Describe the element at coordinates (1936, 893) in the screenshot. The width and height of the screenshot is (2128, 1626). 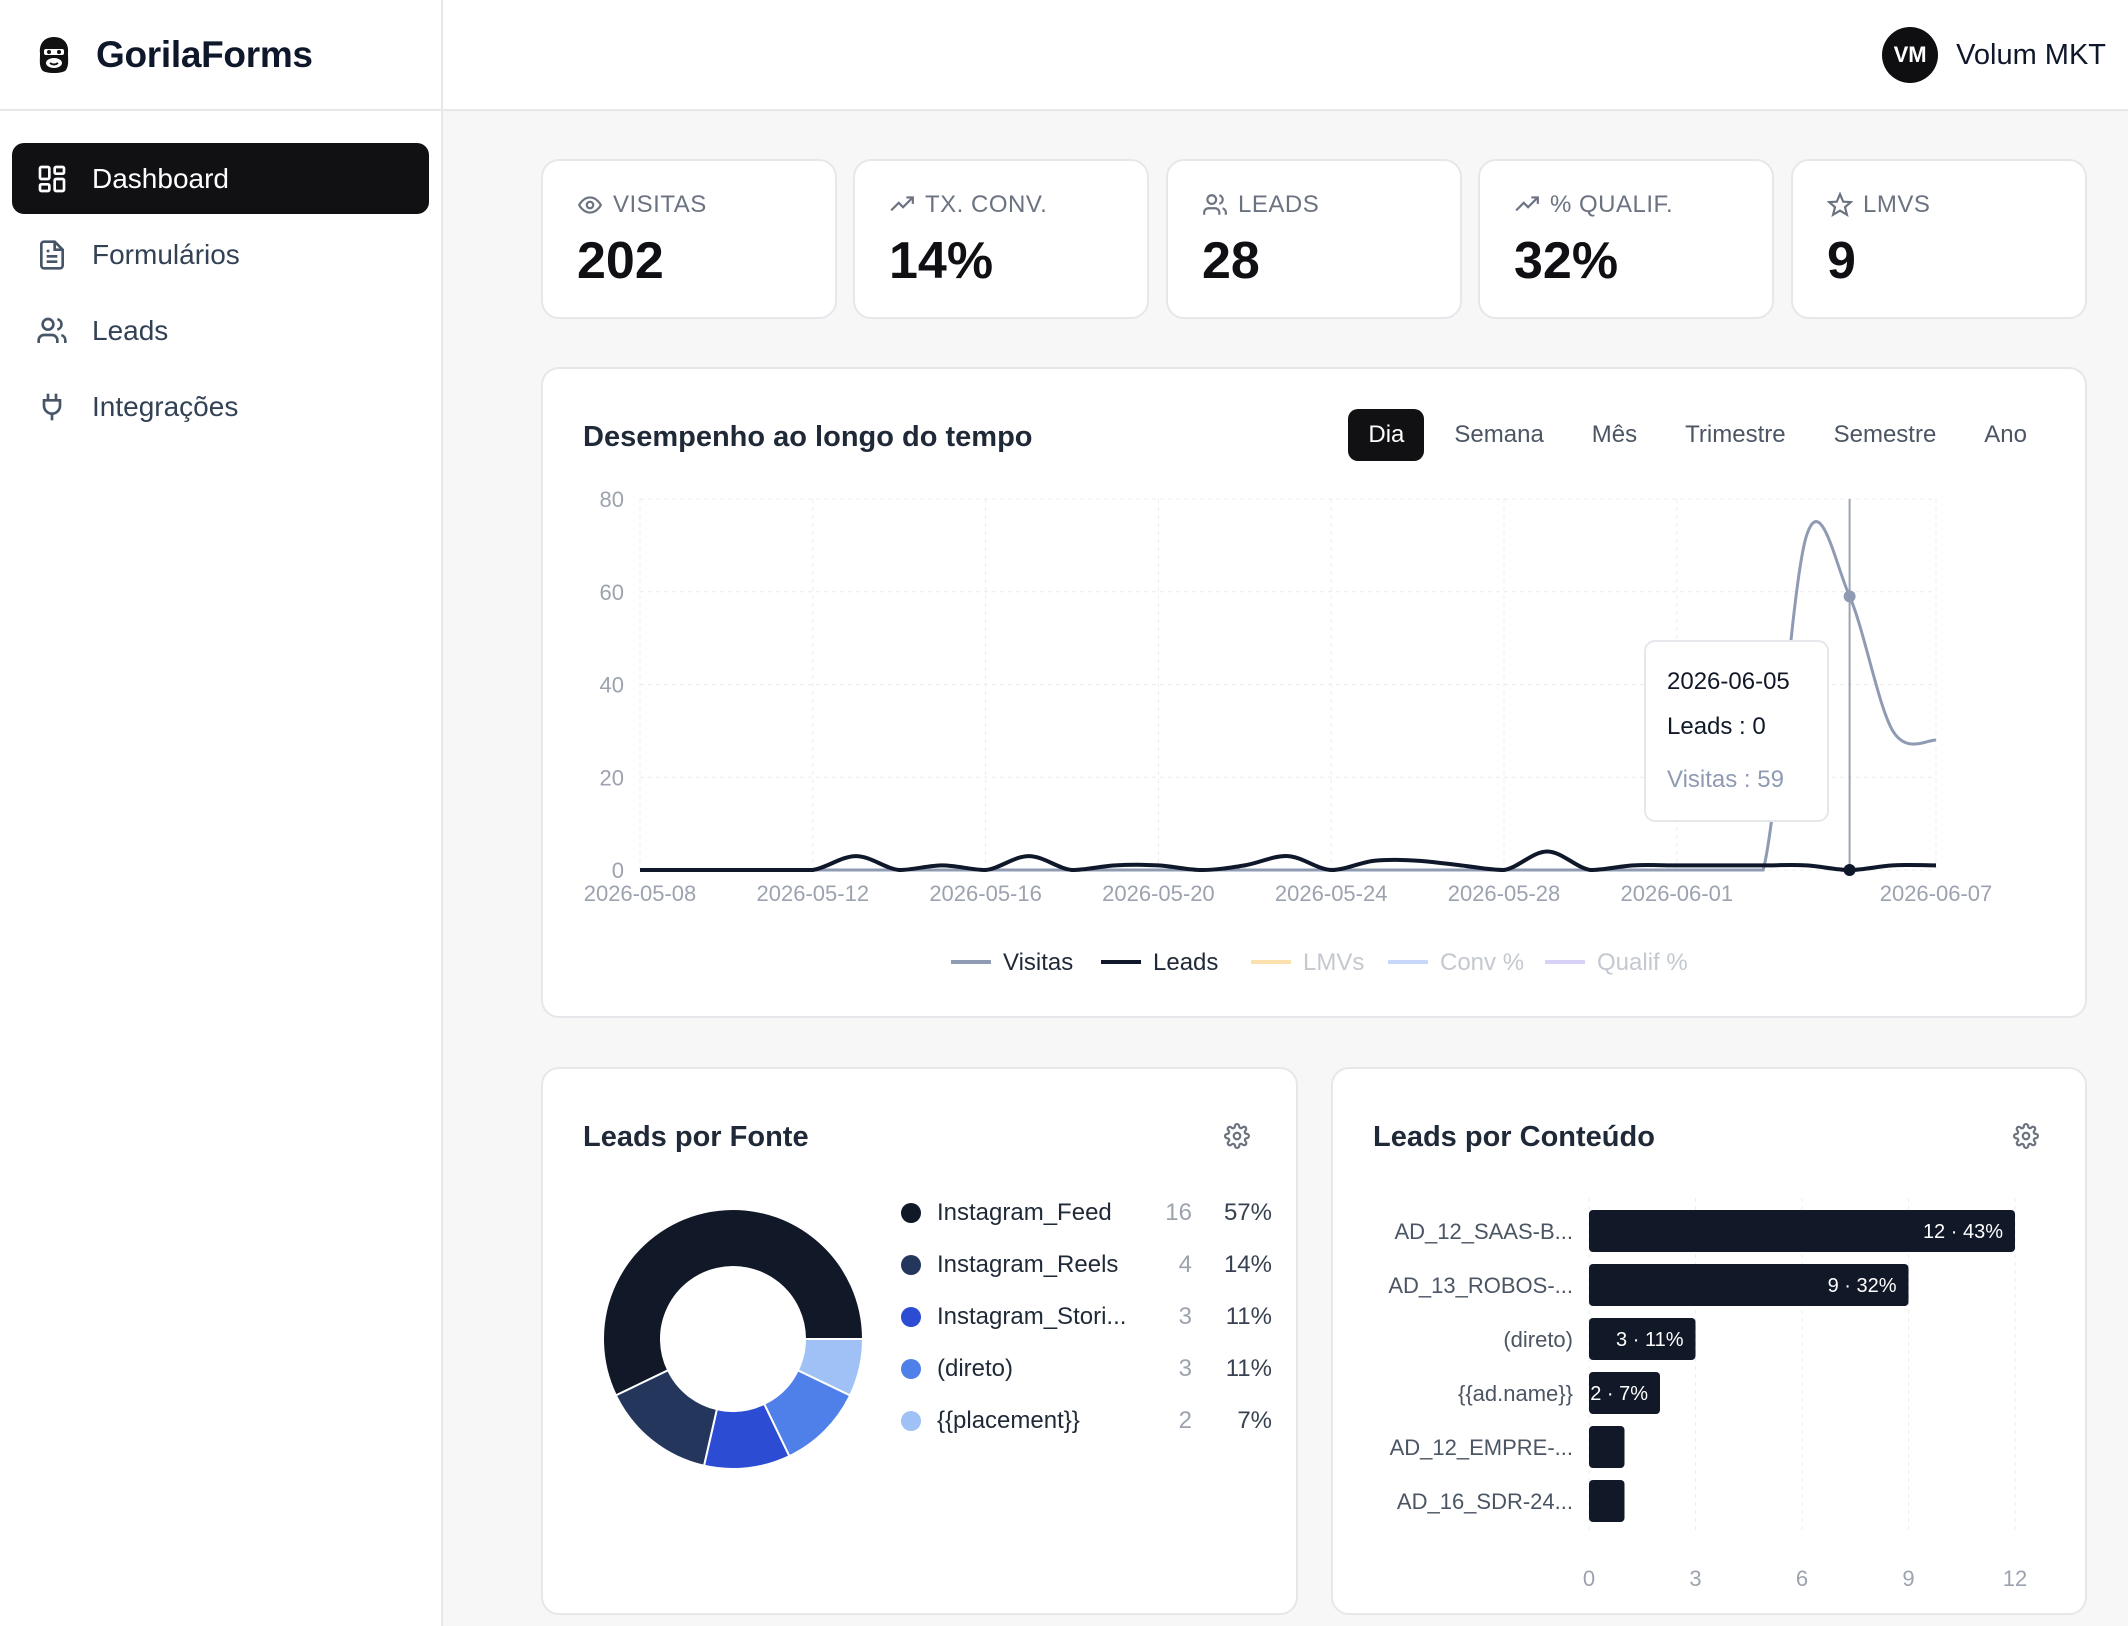
I see `x-tick-label: 2026-06-07` at that location.